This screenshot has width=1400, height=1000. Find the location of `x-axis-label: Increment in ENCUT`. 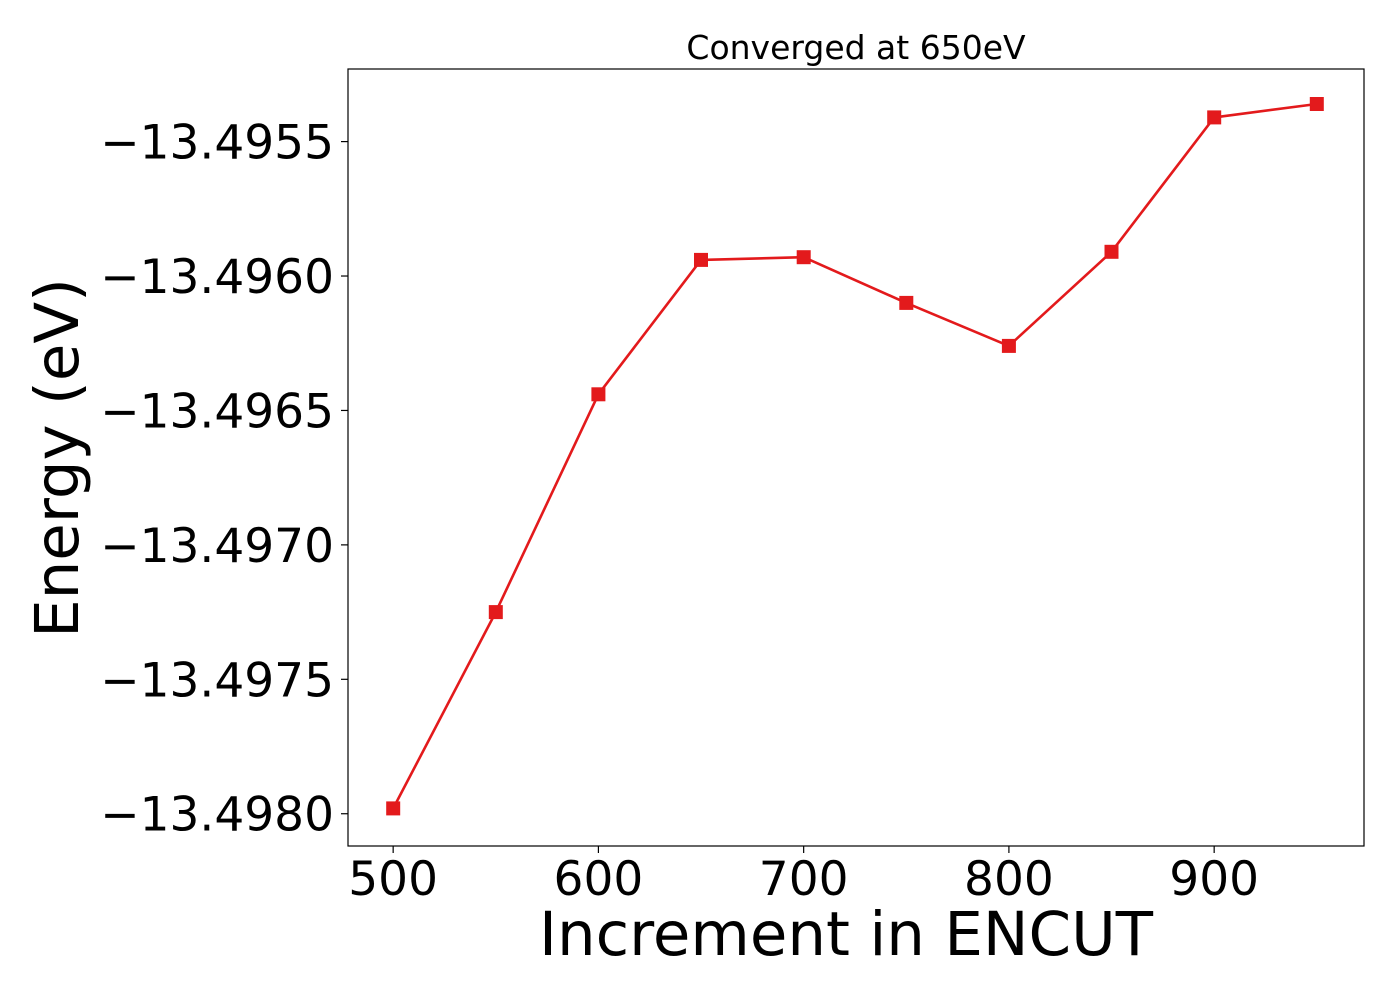

x-axis-label: Increment in ENCUT is located at coordinates (846, 934).